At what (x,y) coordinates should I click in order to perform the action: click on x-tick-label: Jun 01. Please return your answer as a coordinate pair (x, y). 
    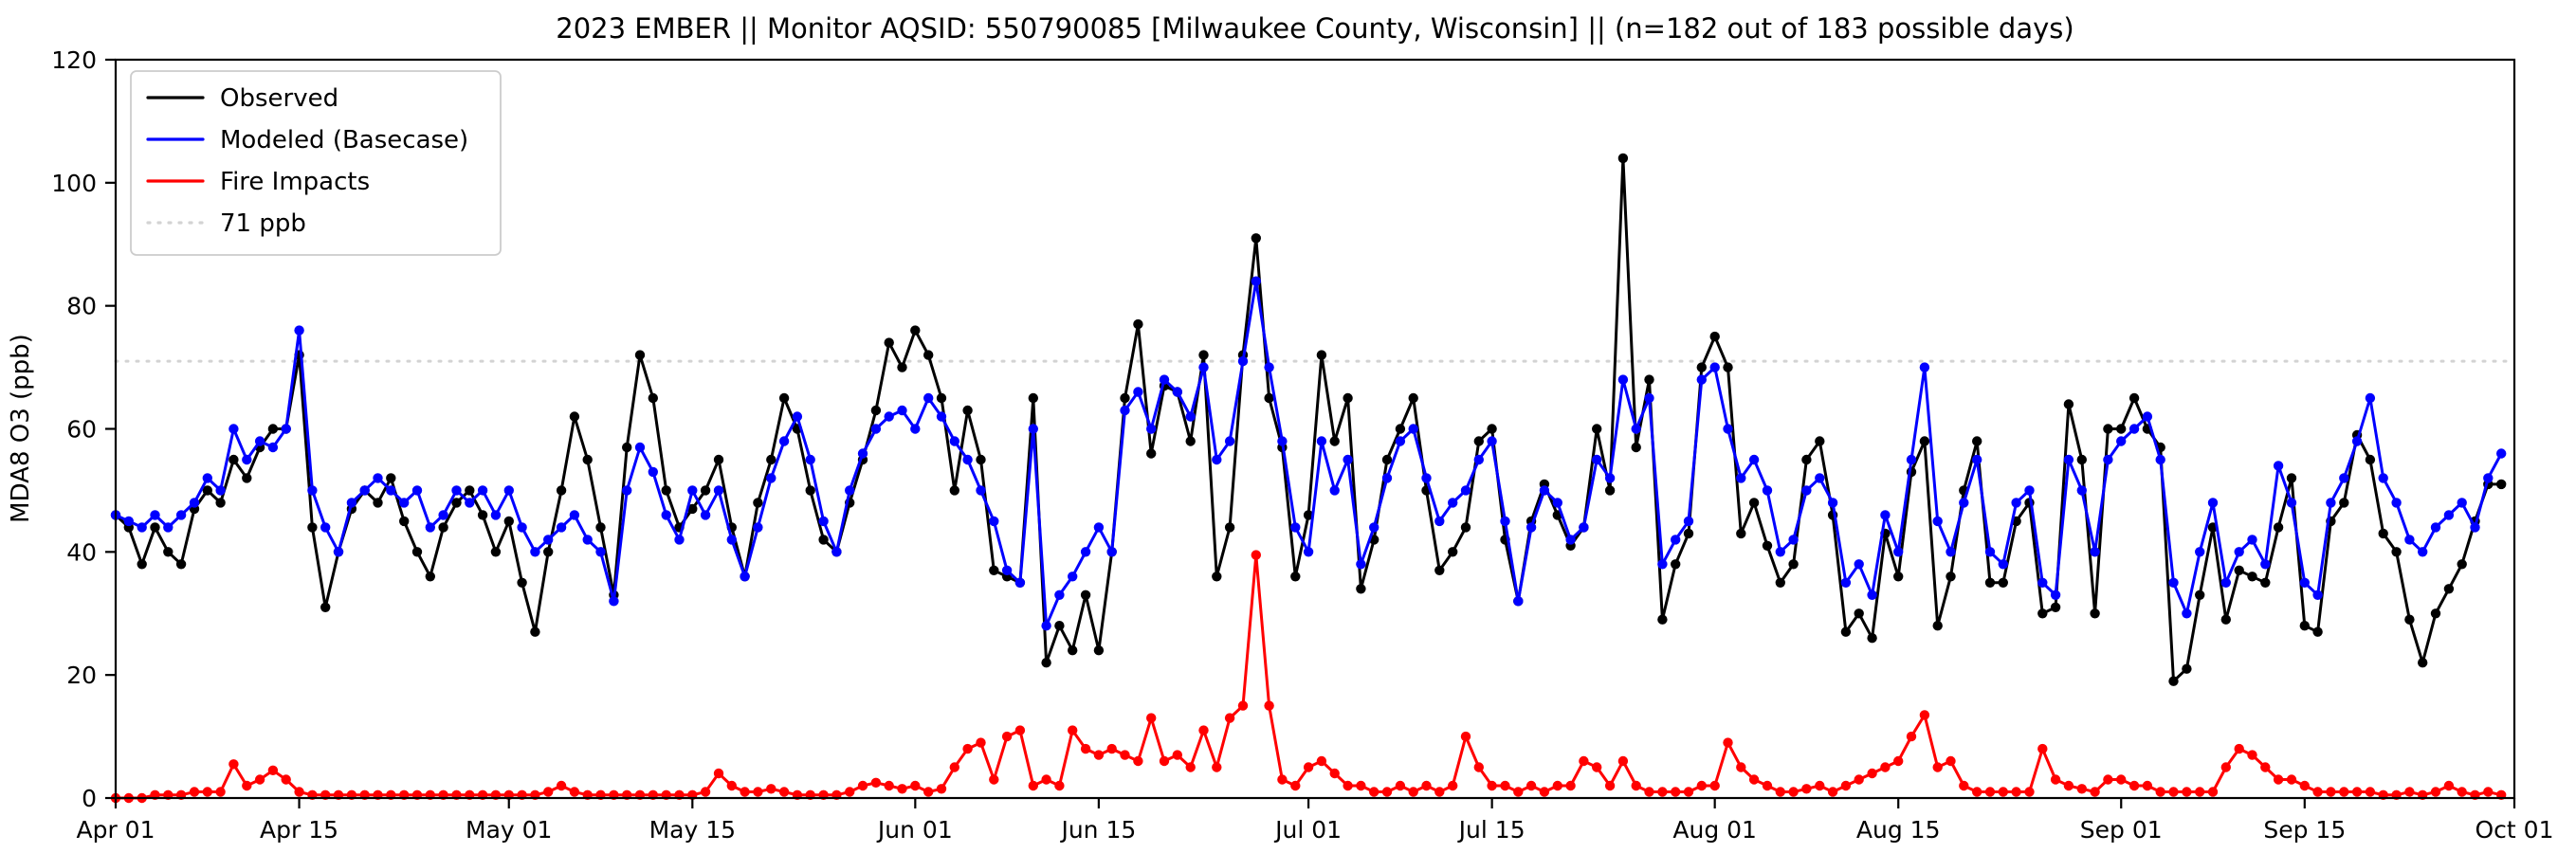
    Looking at the image, I should click on (914, 830).